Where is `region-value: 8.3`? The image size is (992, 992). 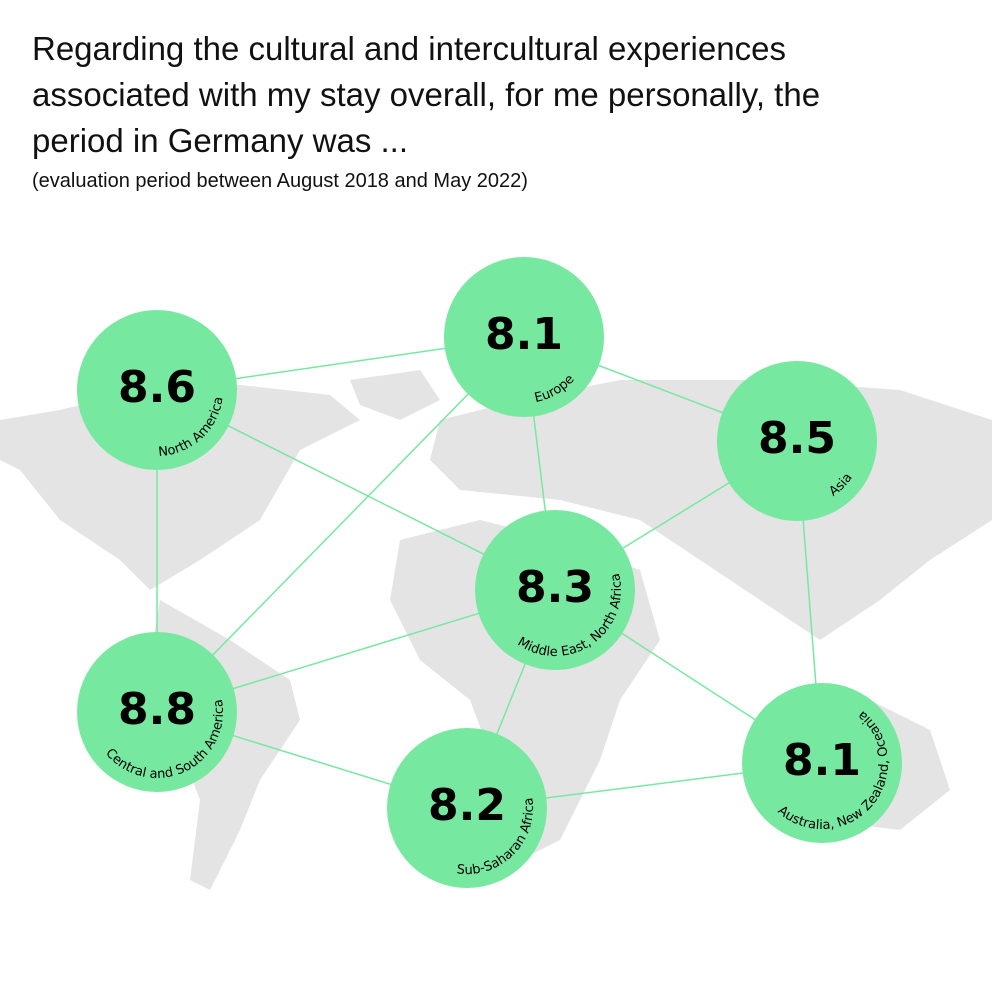 region-value: 8.3 is located at coordinates (555, 587).